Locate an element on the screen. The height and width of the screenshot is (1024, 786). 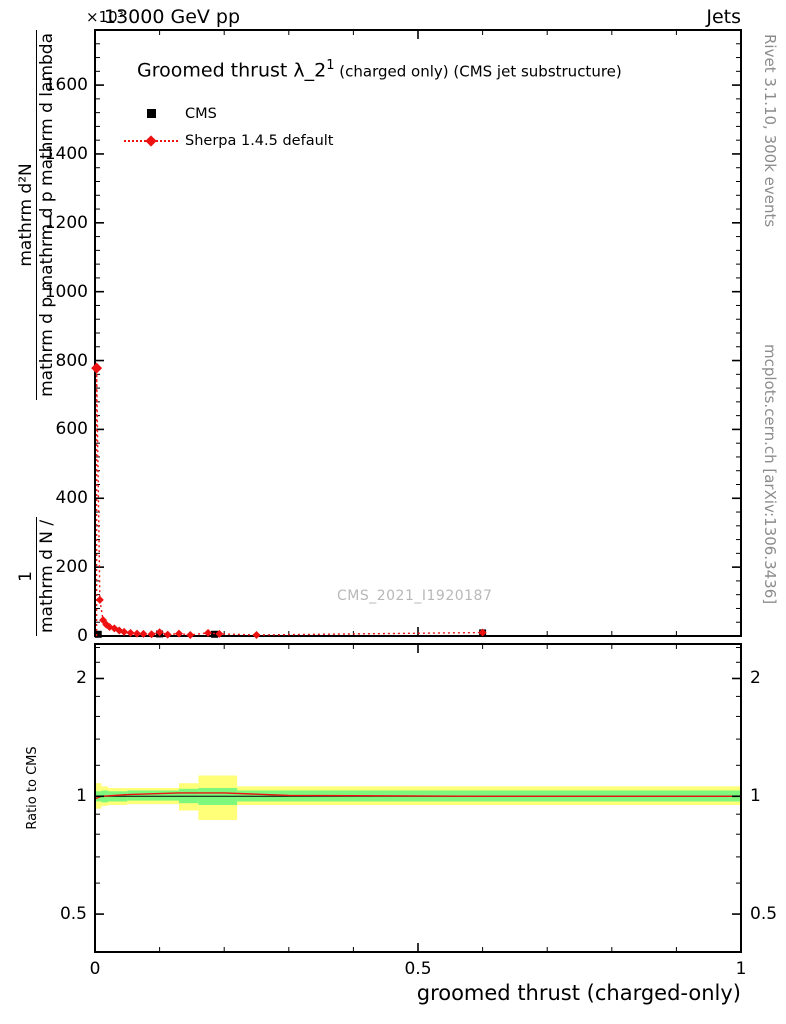
ylabel-fraction-1: 1 mathrm d N / is located at coordinates (36, 576).